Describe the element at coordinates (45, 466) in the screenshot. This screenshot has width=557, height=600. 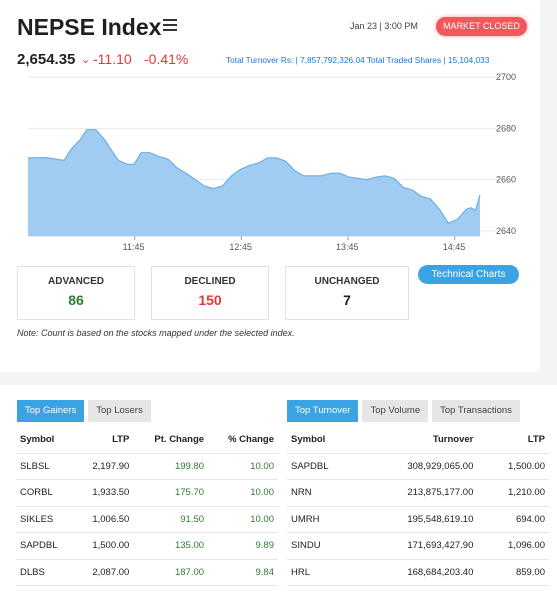
I see `symbol-cell: SLBSL` at that location.